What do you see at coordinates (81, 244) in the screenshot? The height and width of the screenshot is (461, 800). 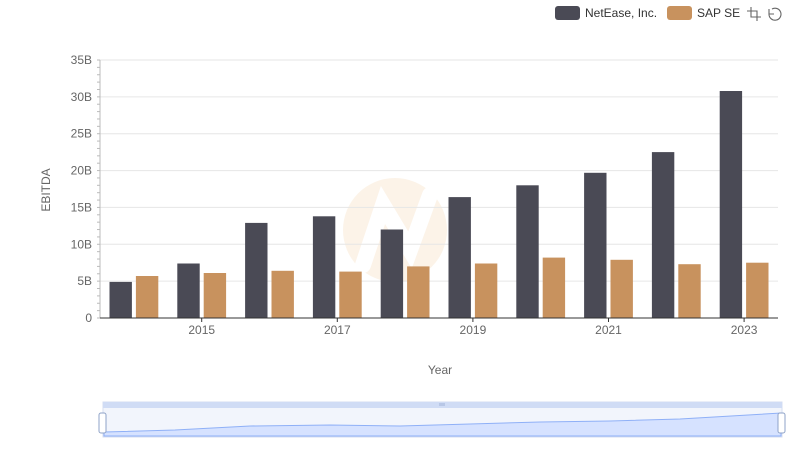 I see `y-tick-label: 10B` at bounding box center [81, 244].